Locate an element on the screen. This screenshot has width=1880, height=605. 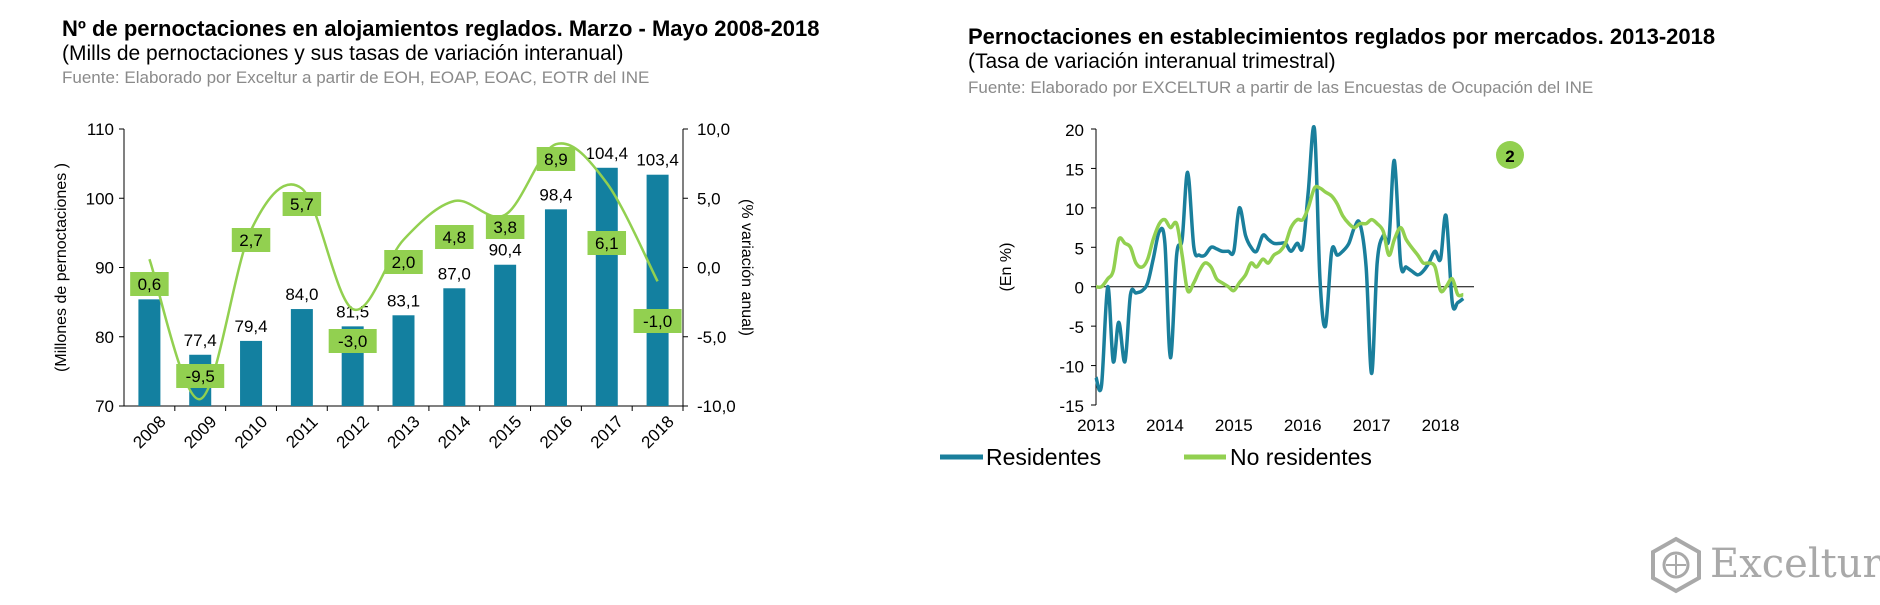
x-tick-label: 2012 is located at coordinates (353, 432).